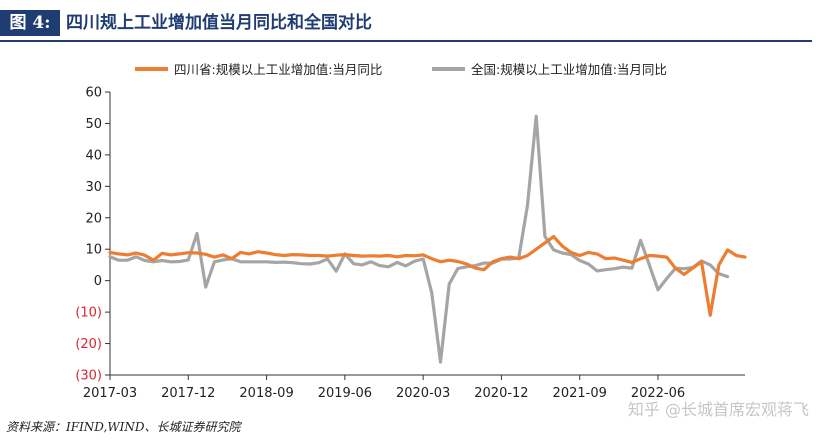 This screenshot has height=443, width=823. What do you see at coordinates (30, 23) in the screenshot?
I see `figure-label: 图 4:` at bounding box center [30, 23].